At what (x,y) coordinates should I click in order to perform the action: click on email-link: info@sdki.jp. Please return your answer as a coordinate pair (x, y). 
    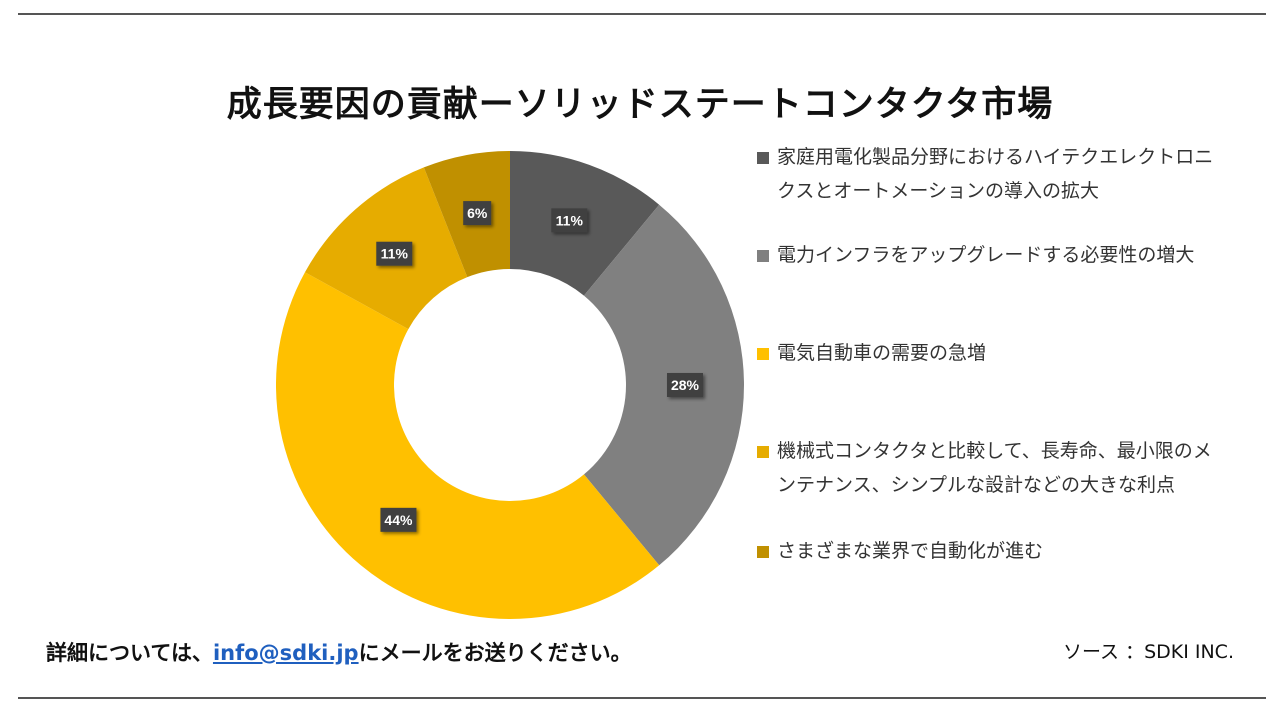
    Looking at the image, I should click on (285, 653).